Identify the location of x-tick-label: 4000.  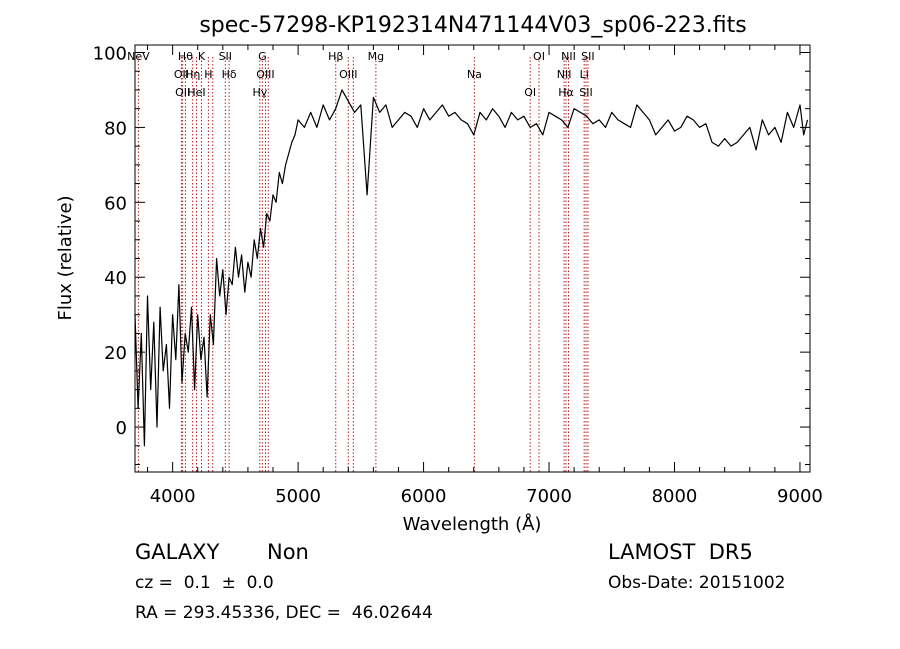
(173, 496).